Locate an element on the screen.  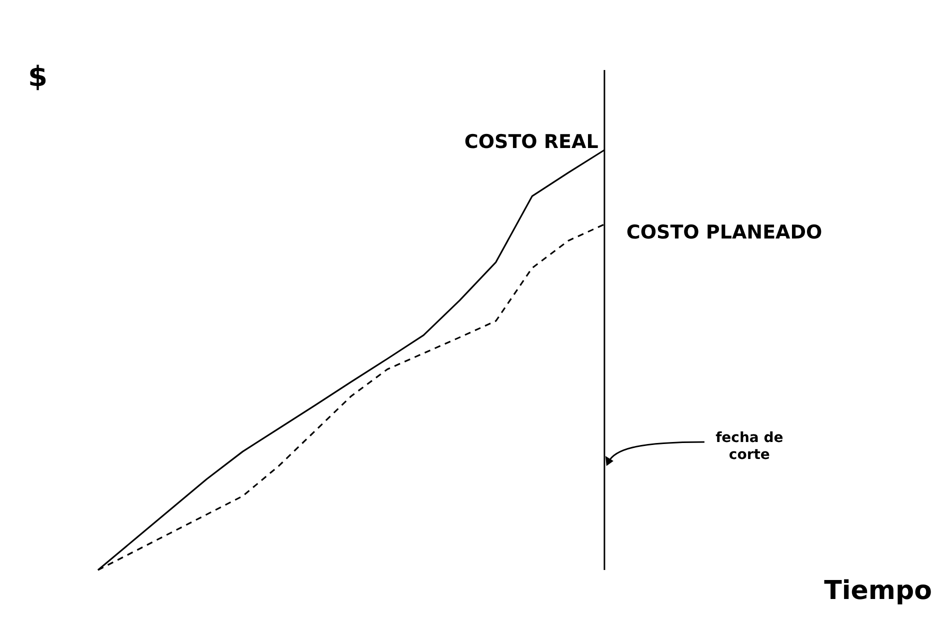
y-axis-title: $ is located at coordinates (38, 76).